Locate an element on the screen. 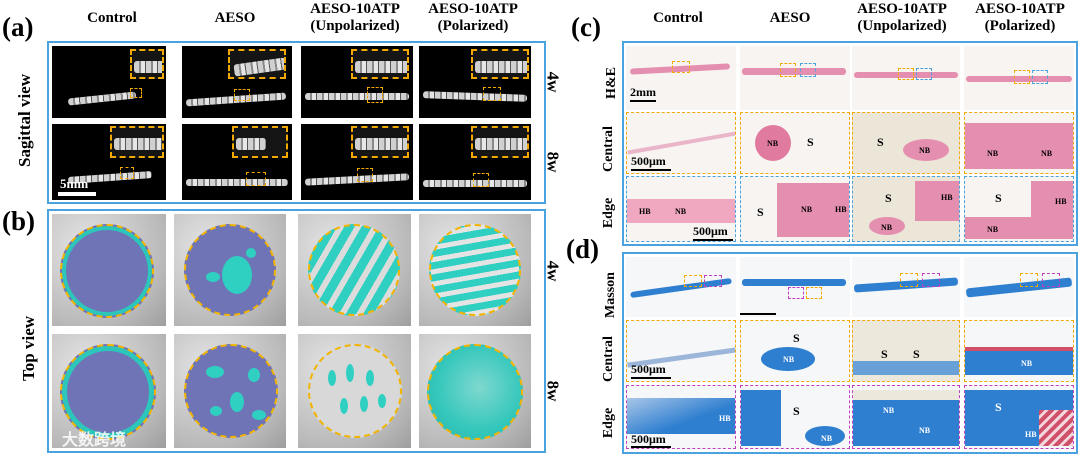 The image size is (1080, 457). ct-sagittal-aeso-4w is located at coordinates (237, 82).